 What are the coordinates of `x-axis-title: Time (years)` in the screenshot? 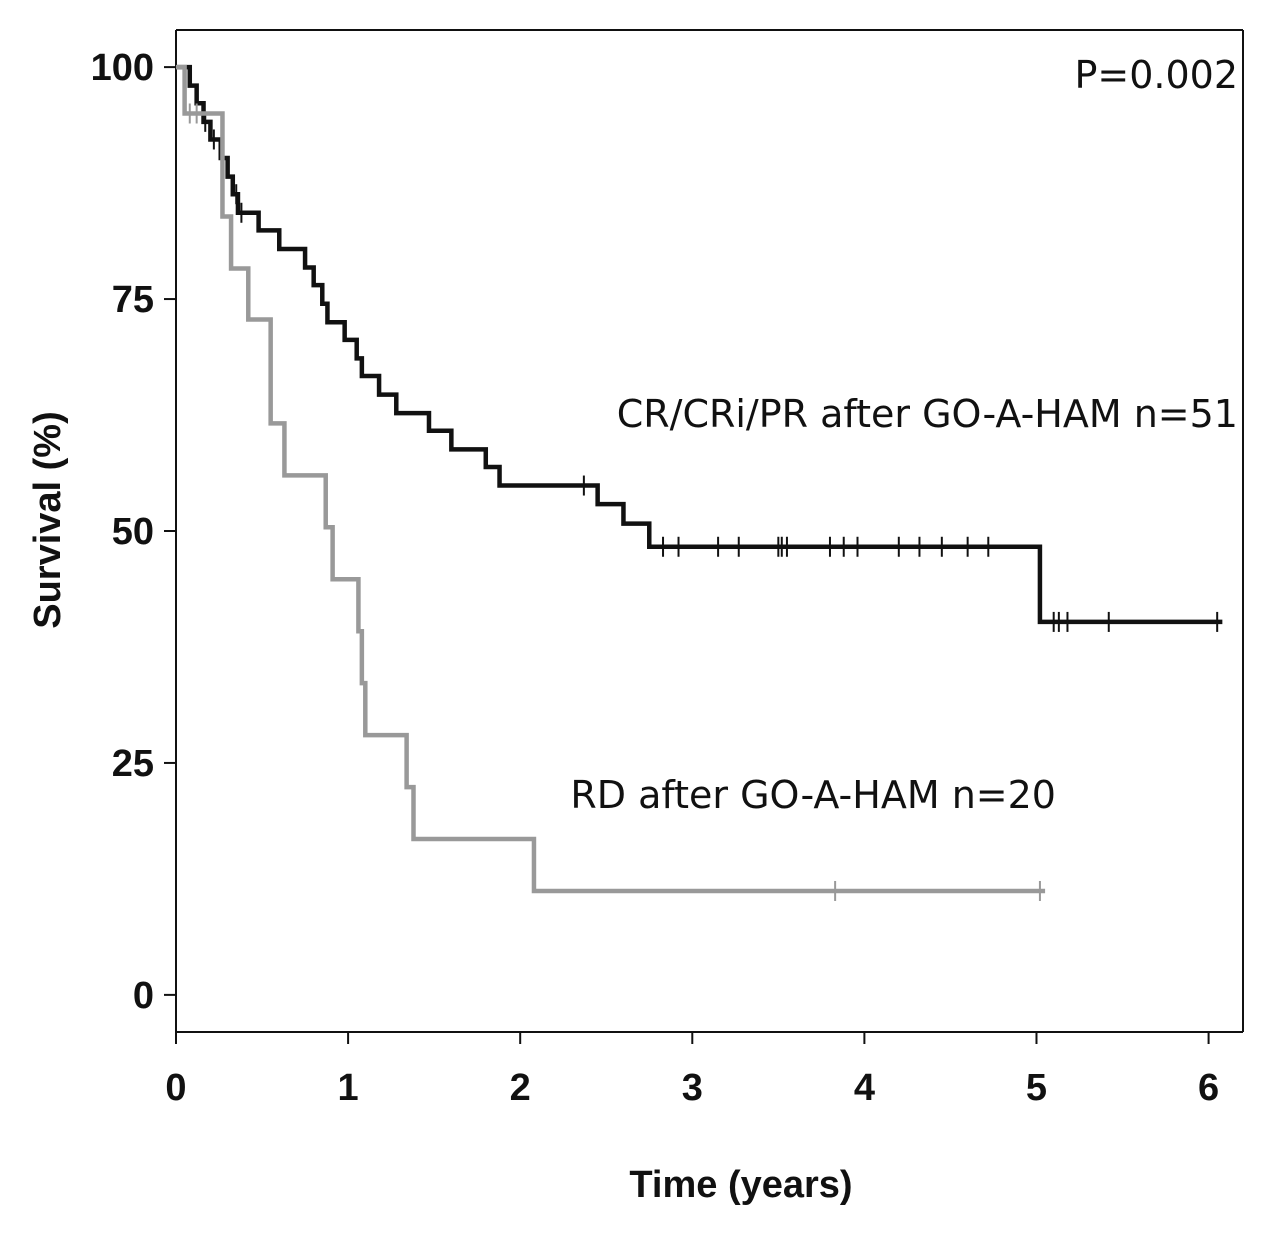 It's located at (740, 1185).